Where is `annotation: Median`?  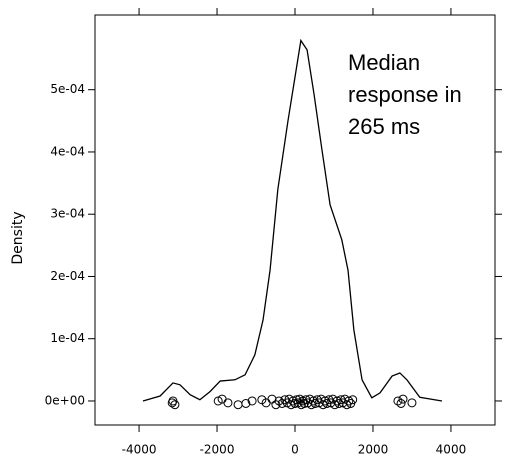 annotation: Median is located at coordinates (384, 62).